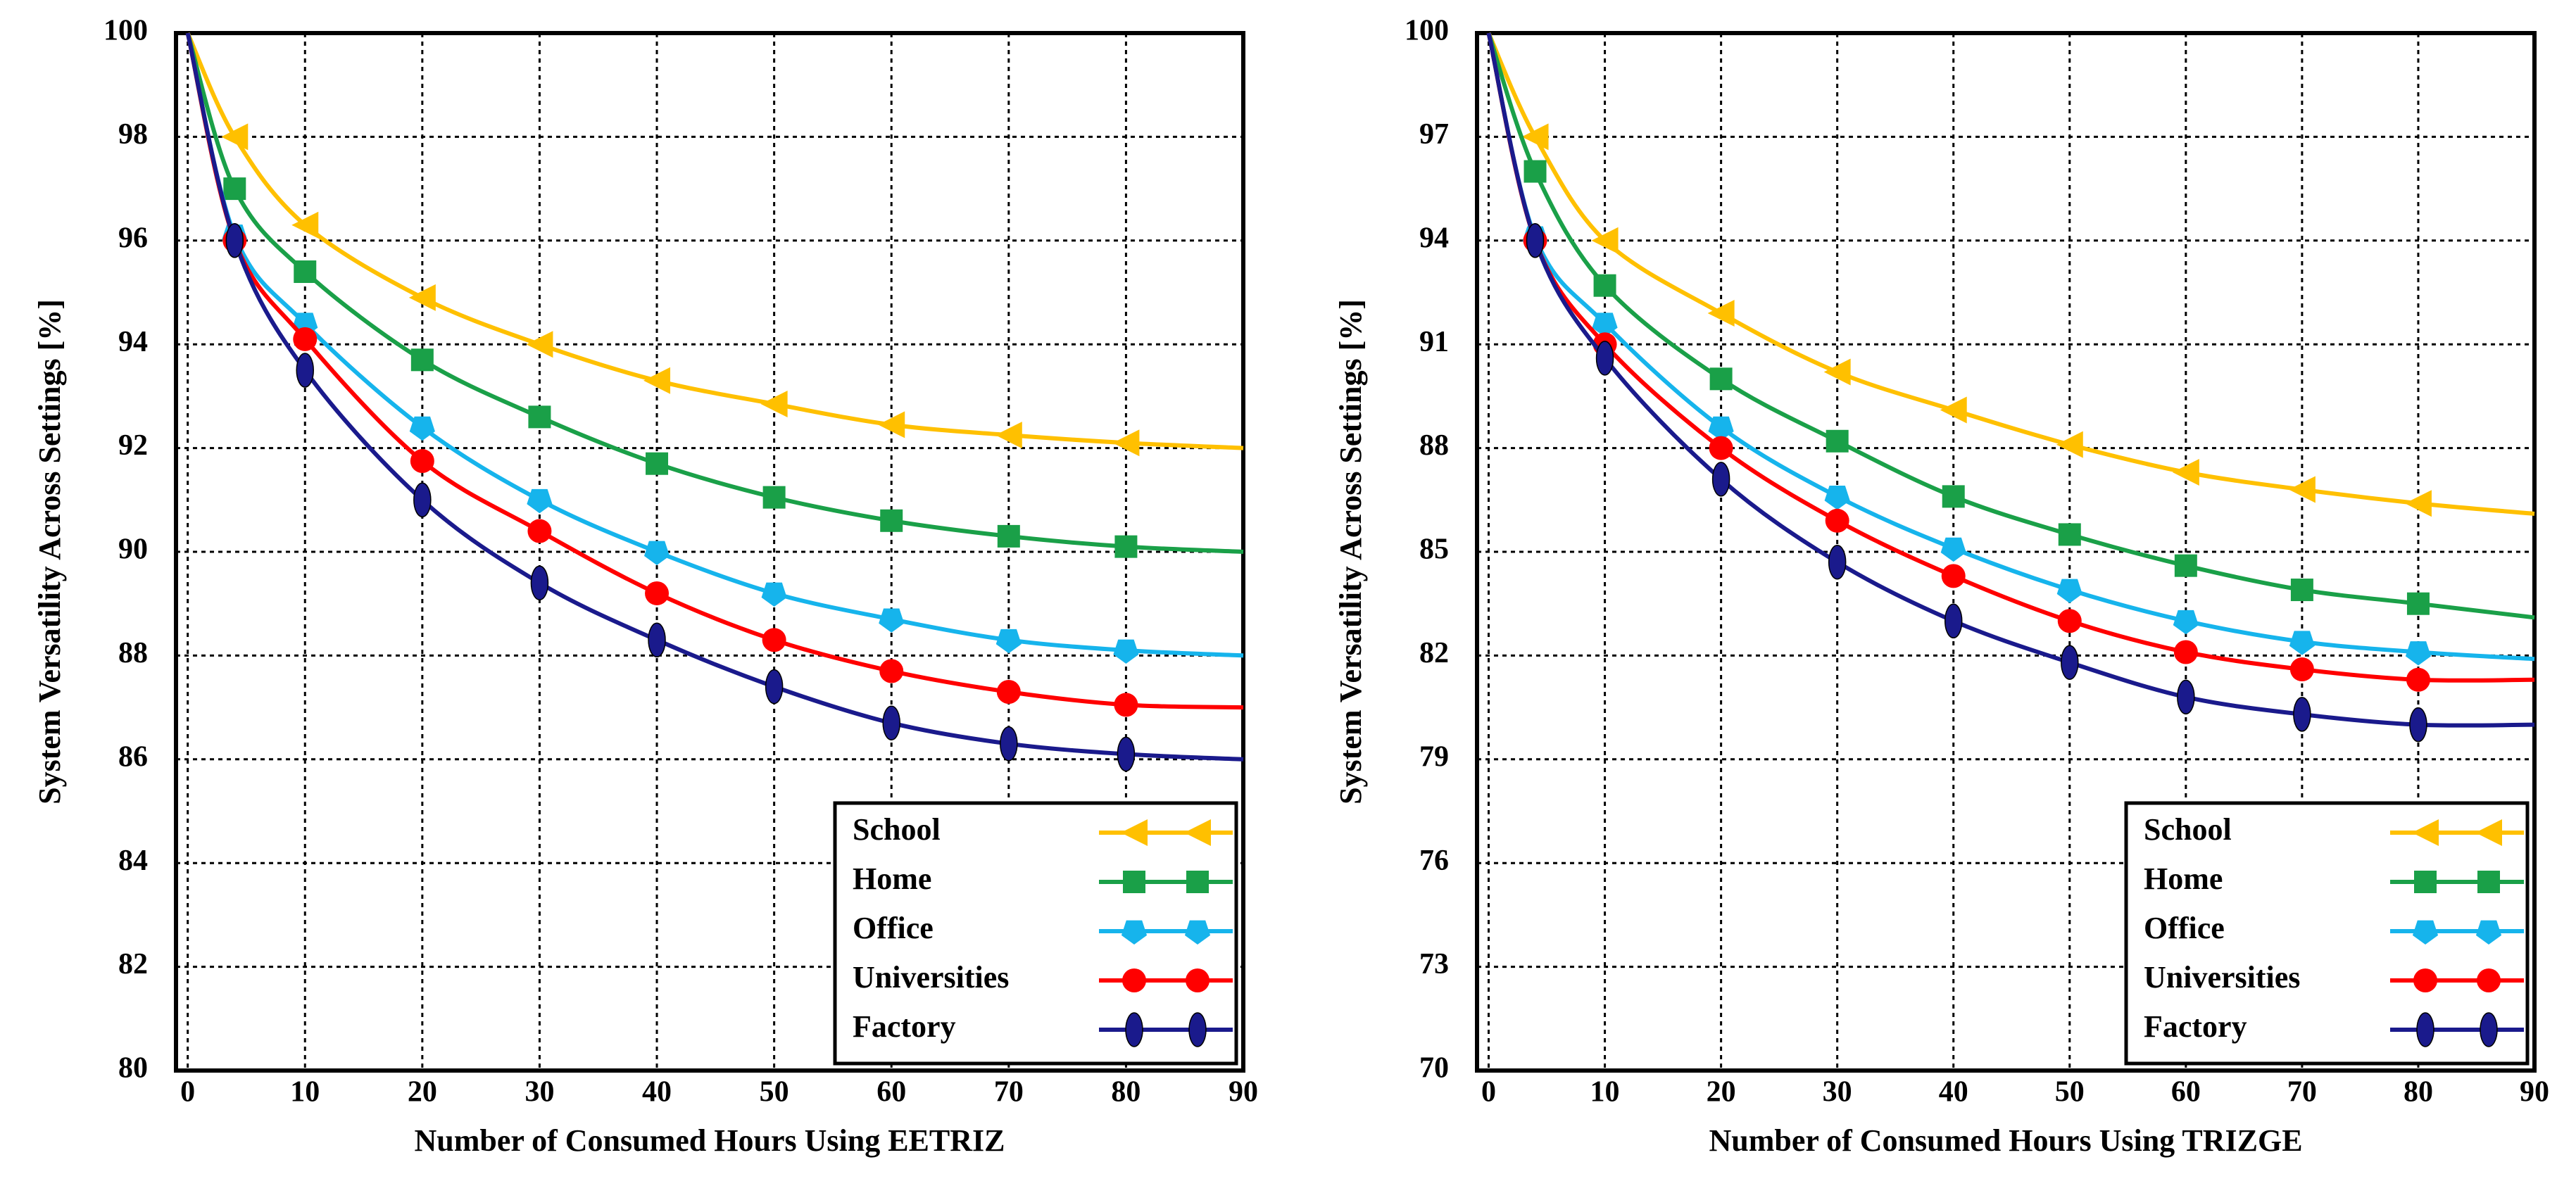 The width and height of the screenshot is (2576, 1193). What do you see at coordinates (1434, 1068) in the screenshot?
I see `y-tick-label: 70` at bounding box center [1434, 1068].